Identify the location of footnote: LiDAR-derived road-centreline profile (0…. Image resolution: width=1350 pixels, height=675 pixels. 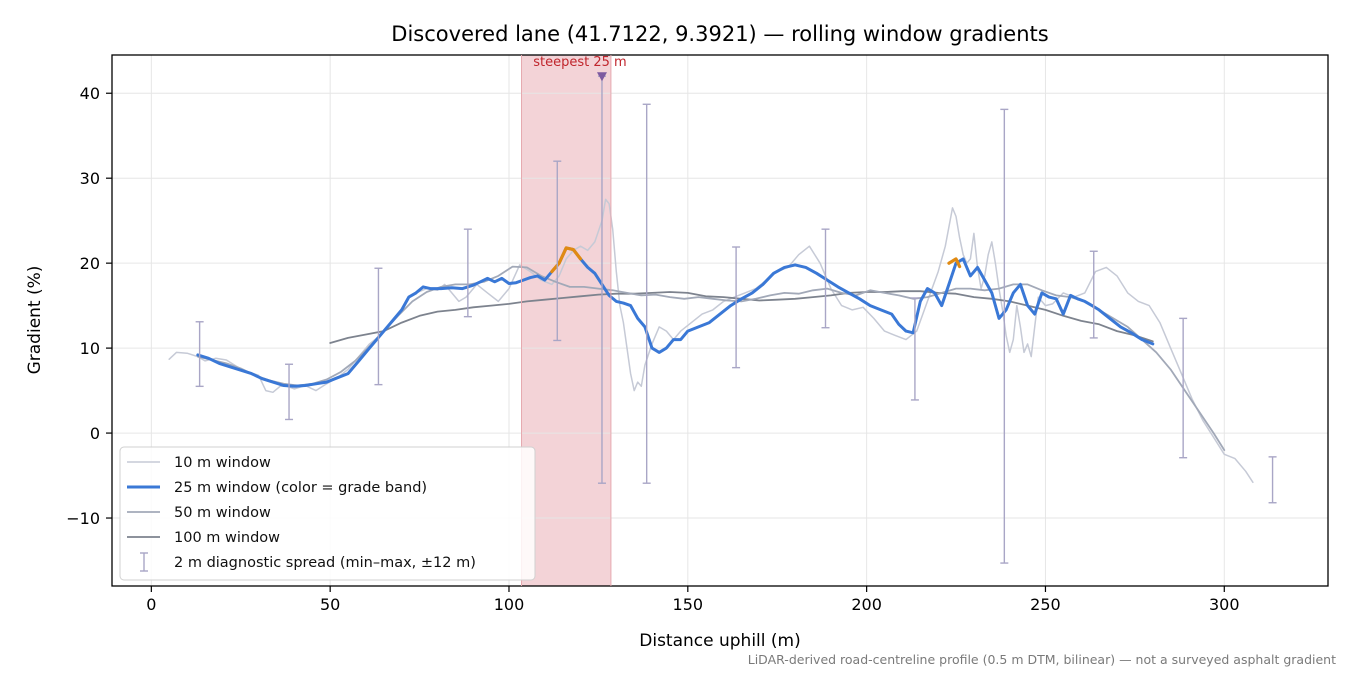
(1042, 659).